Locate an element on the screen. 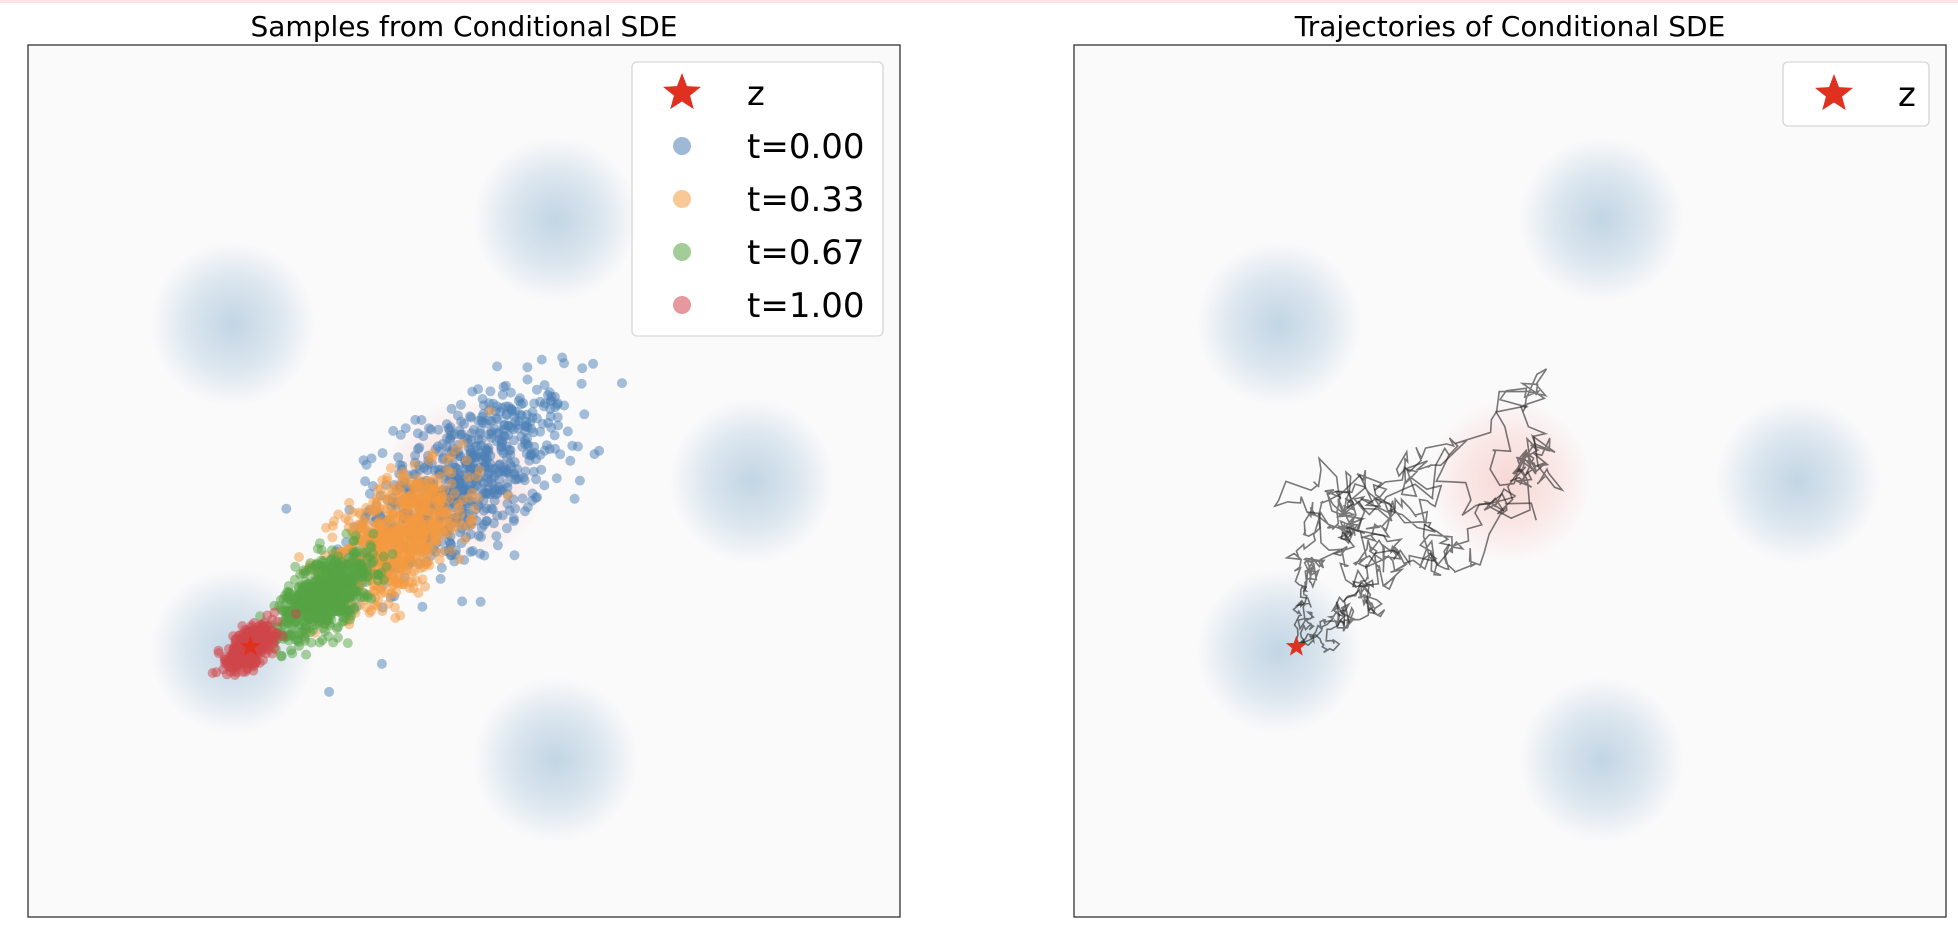 This screenshot has height=930, width=1958. target-star-marker is located at coordinates (250, 645).